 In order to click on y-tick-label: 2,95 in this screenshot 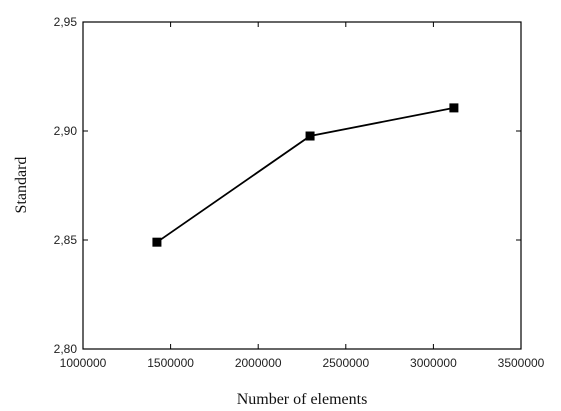, I will do `click(66, 22)`.